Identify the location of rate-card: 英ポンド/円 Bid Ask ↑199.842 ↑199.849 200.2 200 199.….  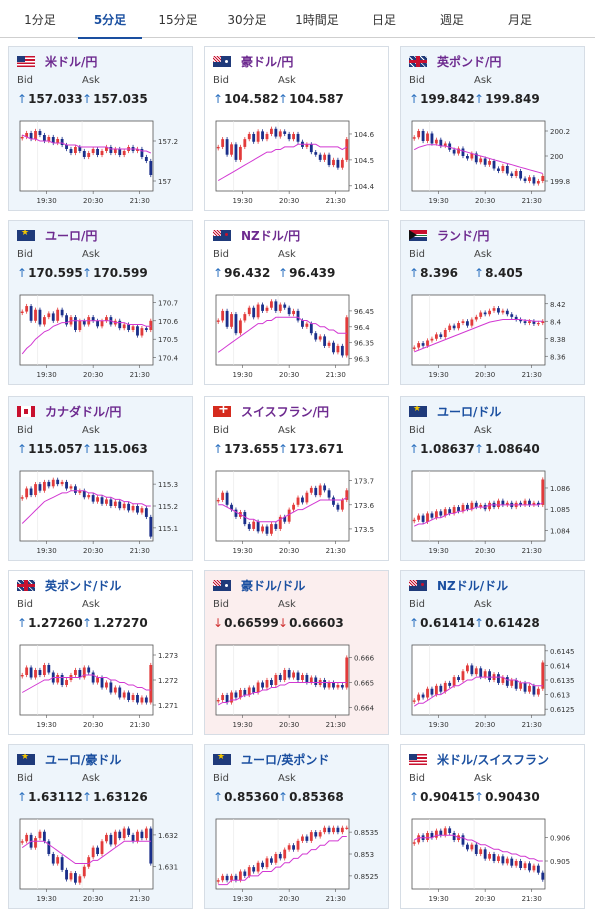
(492, 128).